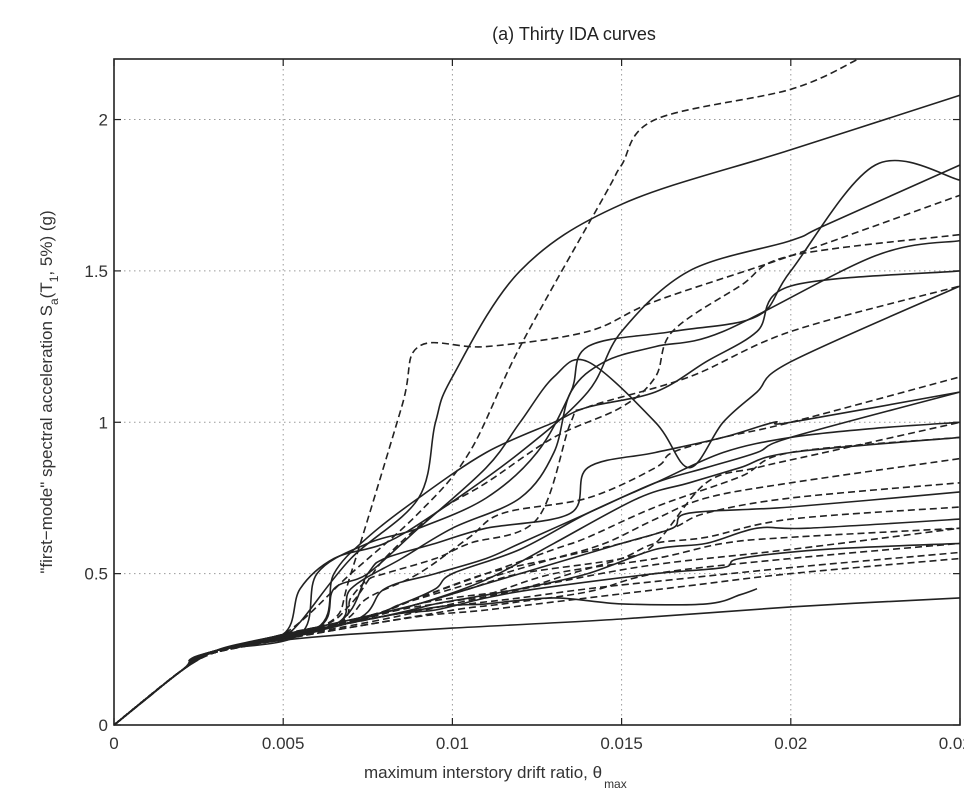 This screenshot has width=964, height=789. I want to click on x-tick-label: 0.025, so click(951, 743).